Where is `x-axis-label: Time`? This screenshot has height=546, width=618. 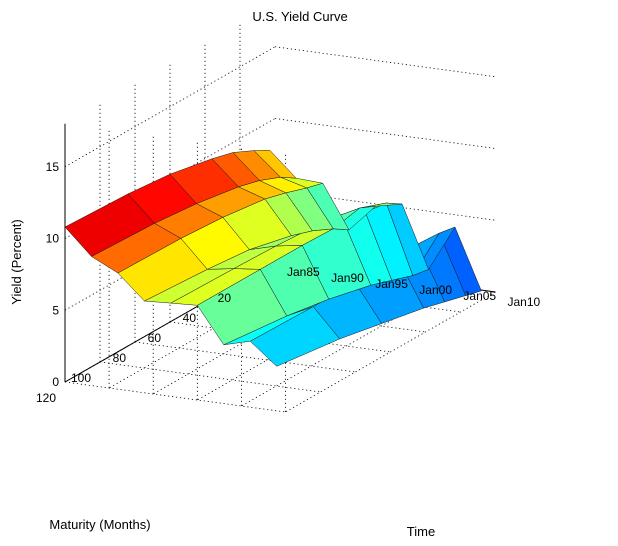 x-axis-label: Time is located at coordinates (421, 531).